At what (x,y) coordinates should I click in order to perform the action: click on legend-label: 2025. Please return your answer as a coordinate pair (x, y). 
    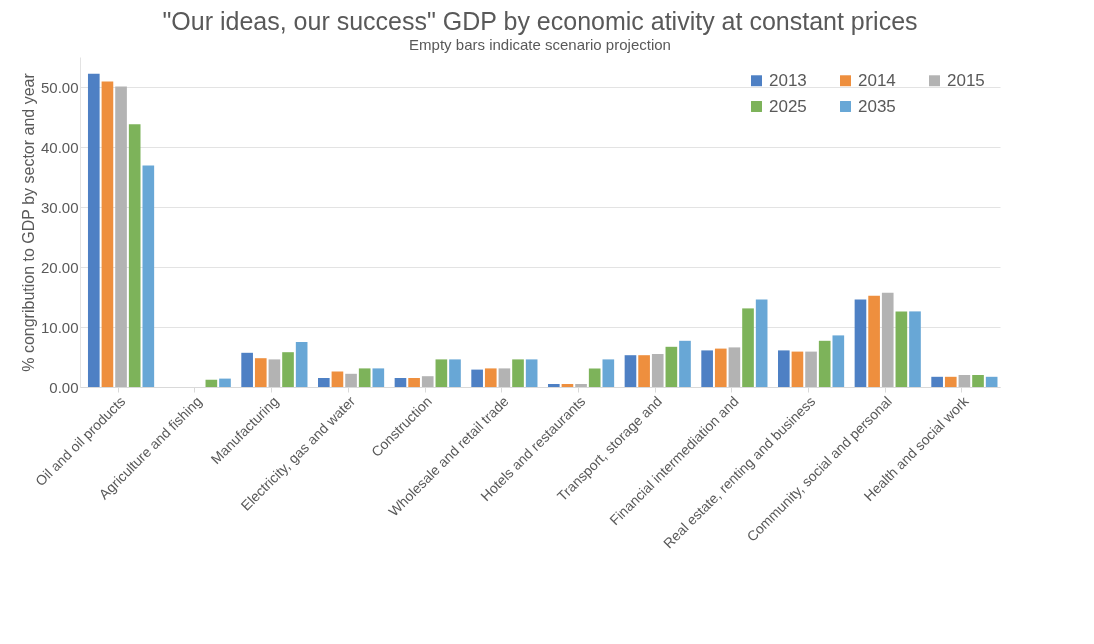
    Looking at the image, I should click on (788, 106).